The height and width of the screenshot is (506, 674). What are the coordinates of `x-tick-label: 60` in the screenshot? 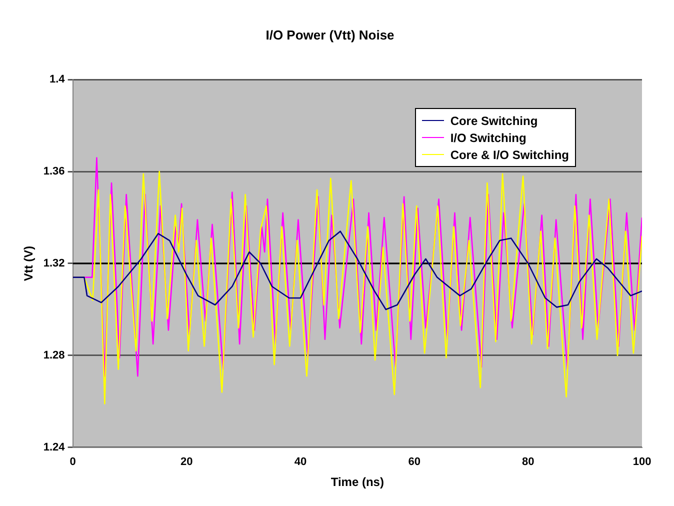 It's located at (414, 462).